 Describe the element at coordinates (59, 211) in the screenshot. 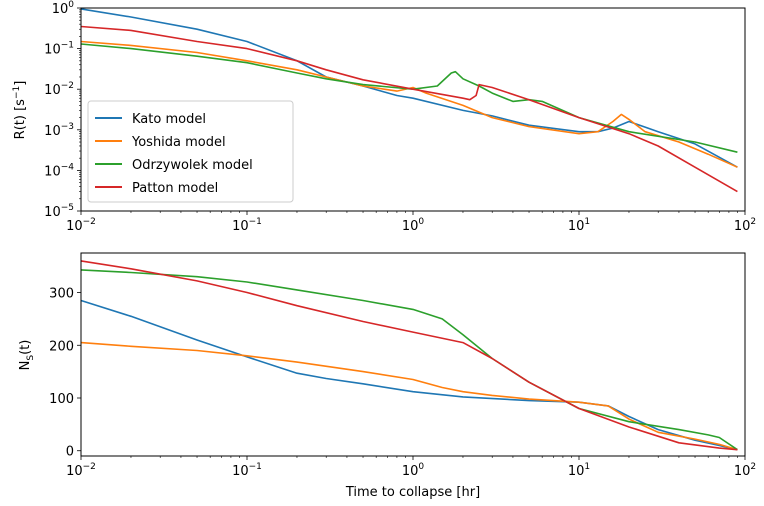

I see `rate-y-tick-label: 10⁻⁵` at that location.